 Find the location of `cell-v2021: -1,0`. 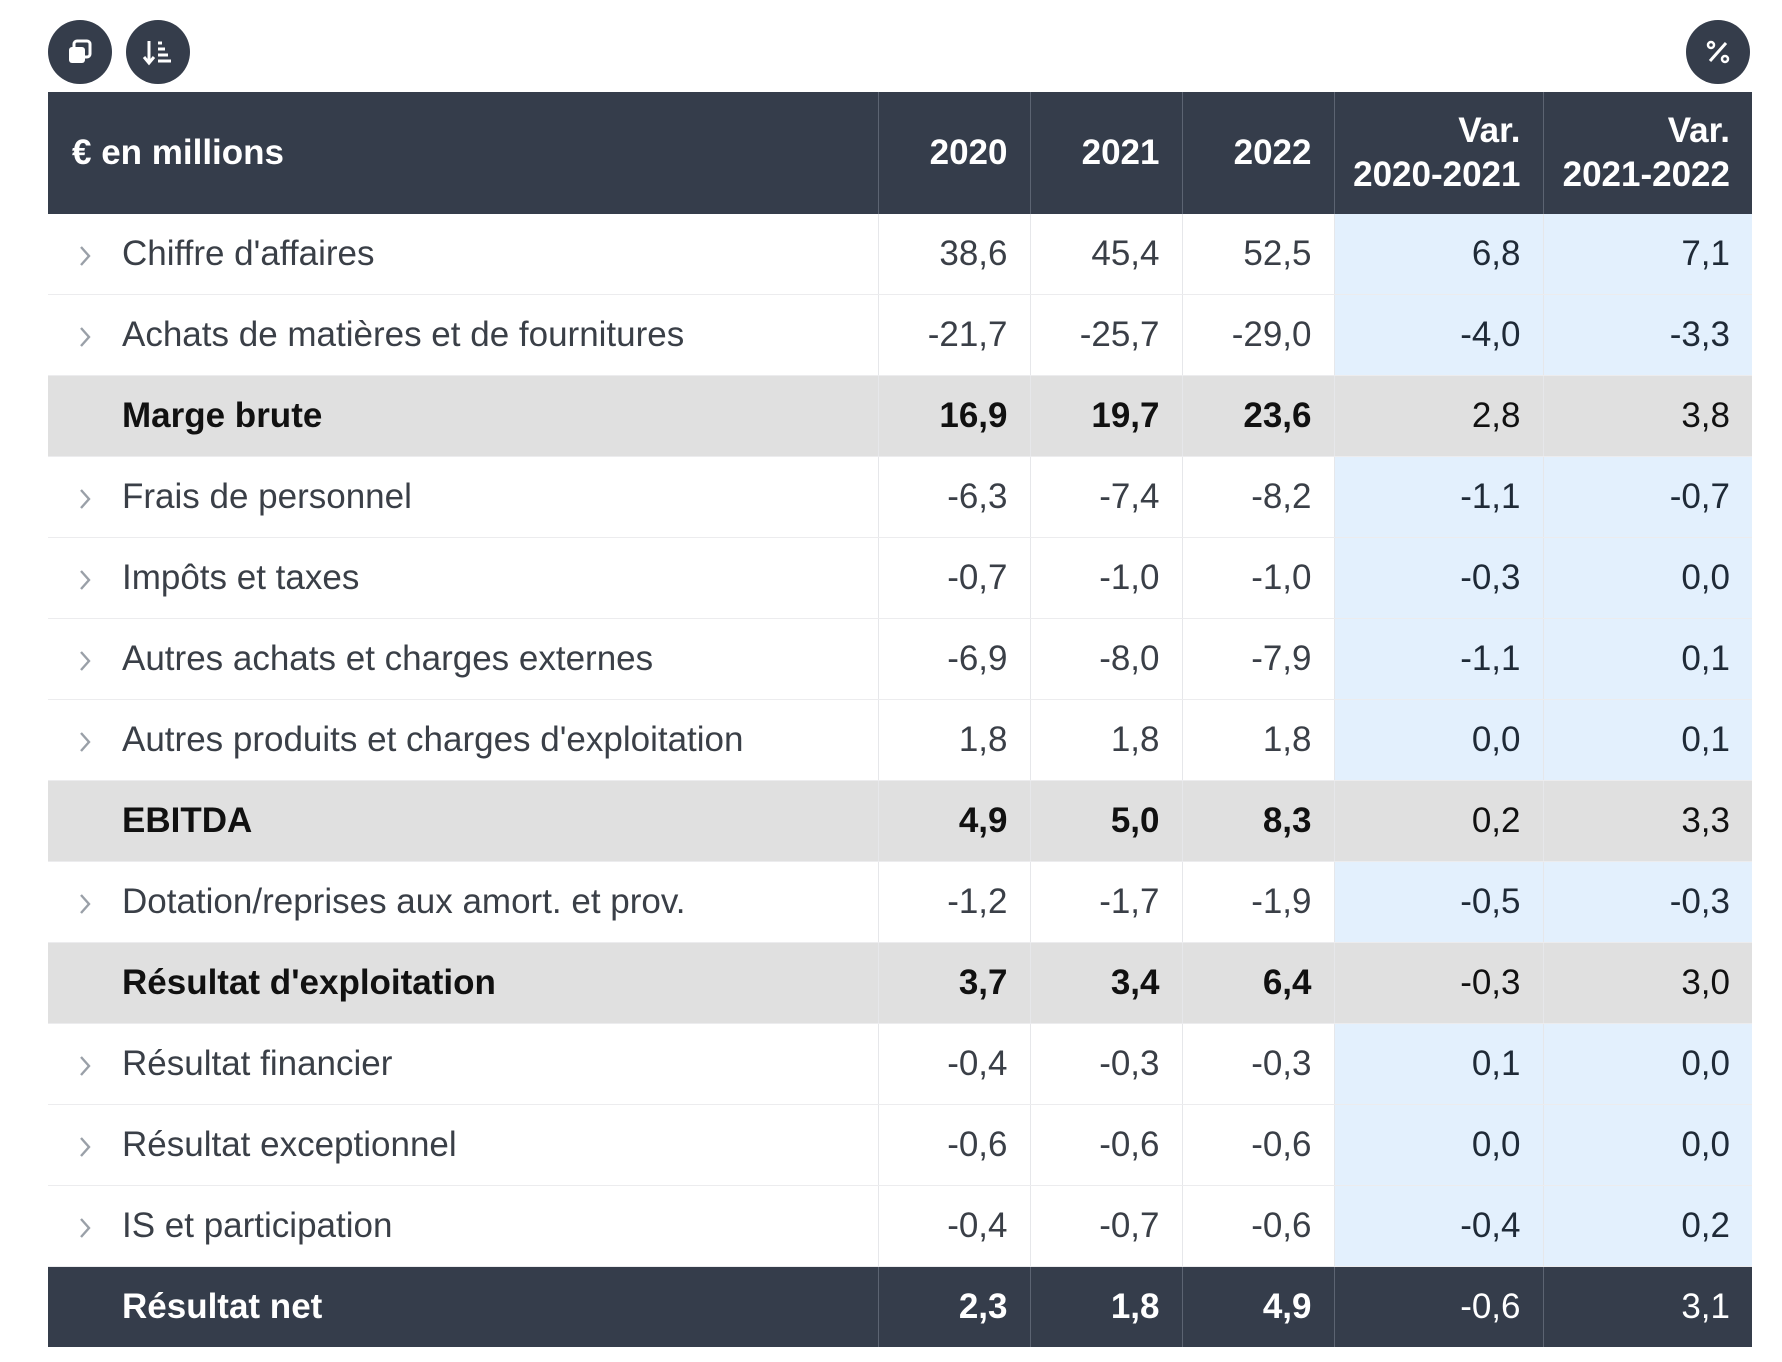

cell-v2021: -1,0 is located at coordinates (1106, 578).